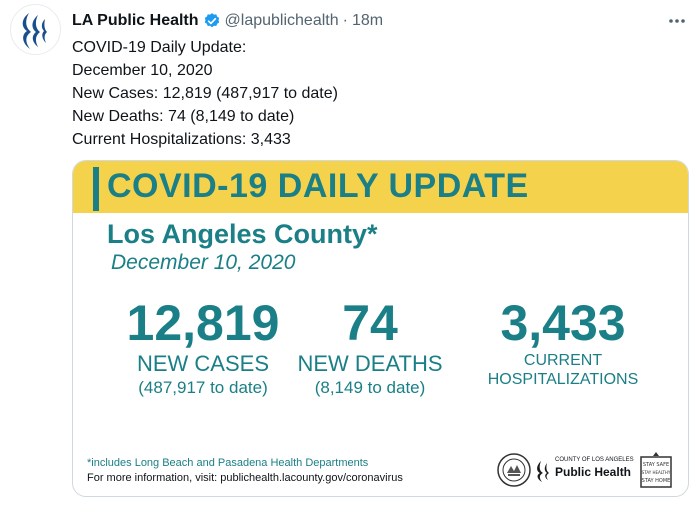  What do you see at coordinates (242, 234) in the screenshot?
I see `county-heading: Los Angeles County*` at bounding box center [242, 234].